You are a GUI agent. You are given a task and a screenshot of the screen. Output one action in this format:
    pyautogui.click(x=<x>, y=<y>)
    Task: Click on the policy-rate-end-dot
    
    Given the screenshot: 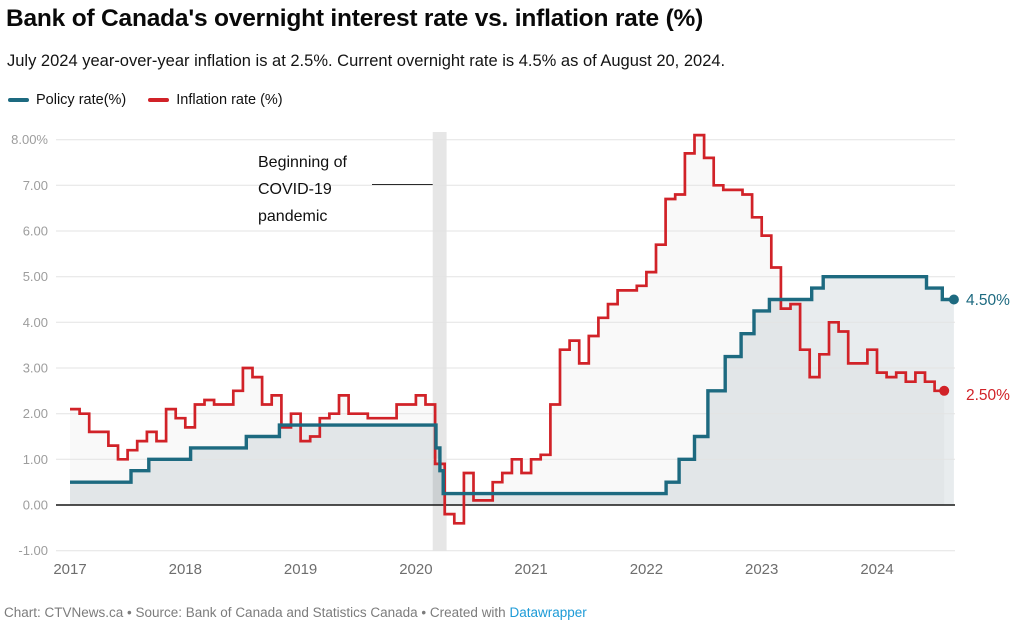 What is the action you would take?
    pyautogui.click(x=953, y=299)
    